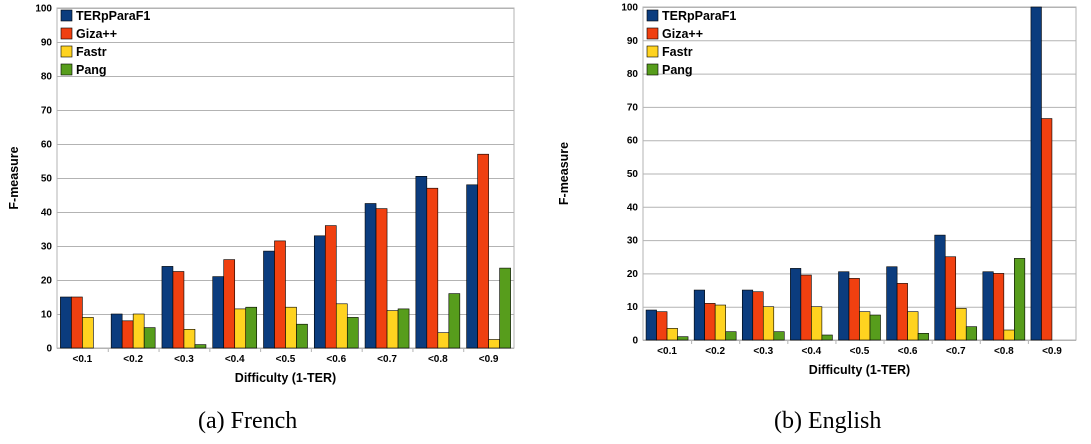 This screenshot has width=1091, height=444. I want to click on y-tick-label: 10, so click(47, 315).